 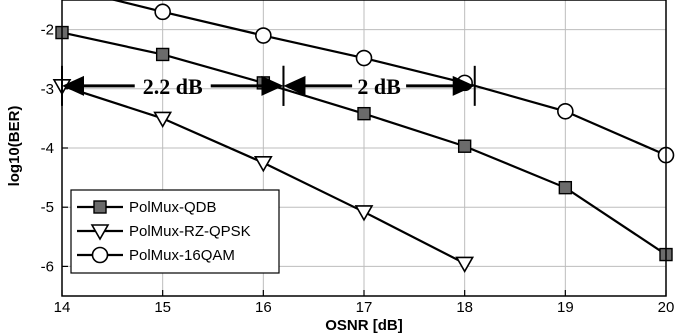 I want to click on legend: PolMux-QDB PolMux-RZ-QPSK PolMux-16QAM, so click(x=175, y=231).